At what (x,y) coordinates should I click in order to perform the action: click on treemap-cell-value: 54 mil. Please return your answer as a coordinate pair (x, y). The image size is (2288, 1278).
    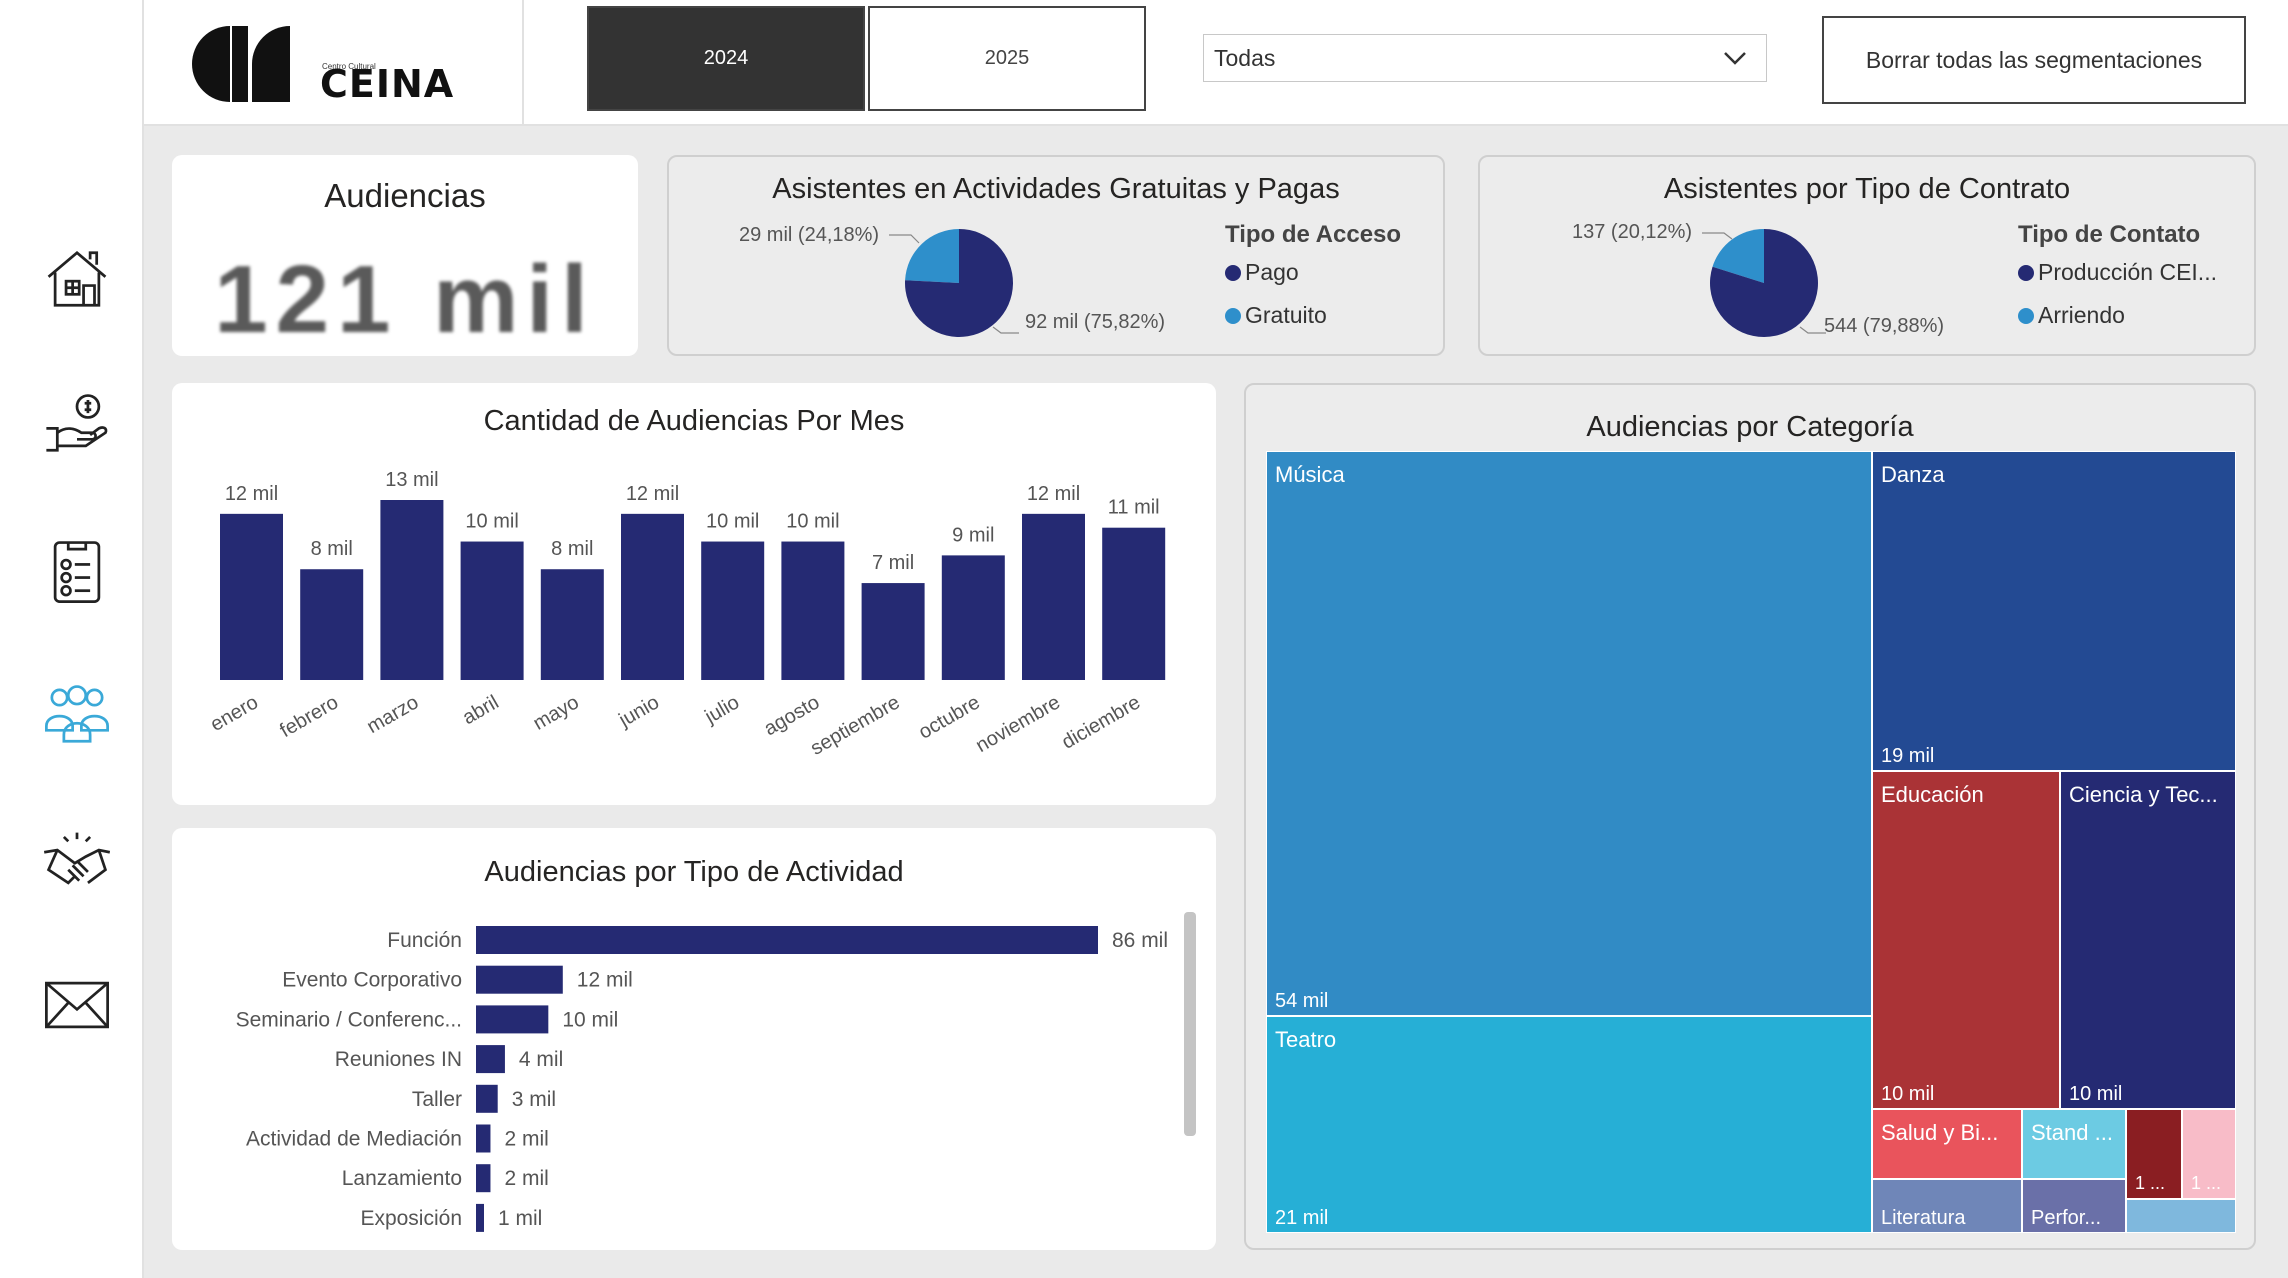
    Looking at the image, I should click on (1302, 1001).